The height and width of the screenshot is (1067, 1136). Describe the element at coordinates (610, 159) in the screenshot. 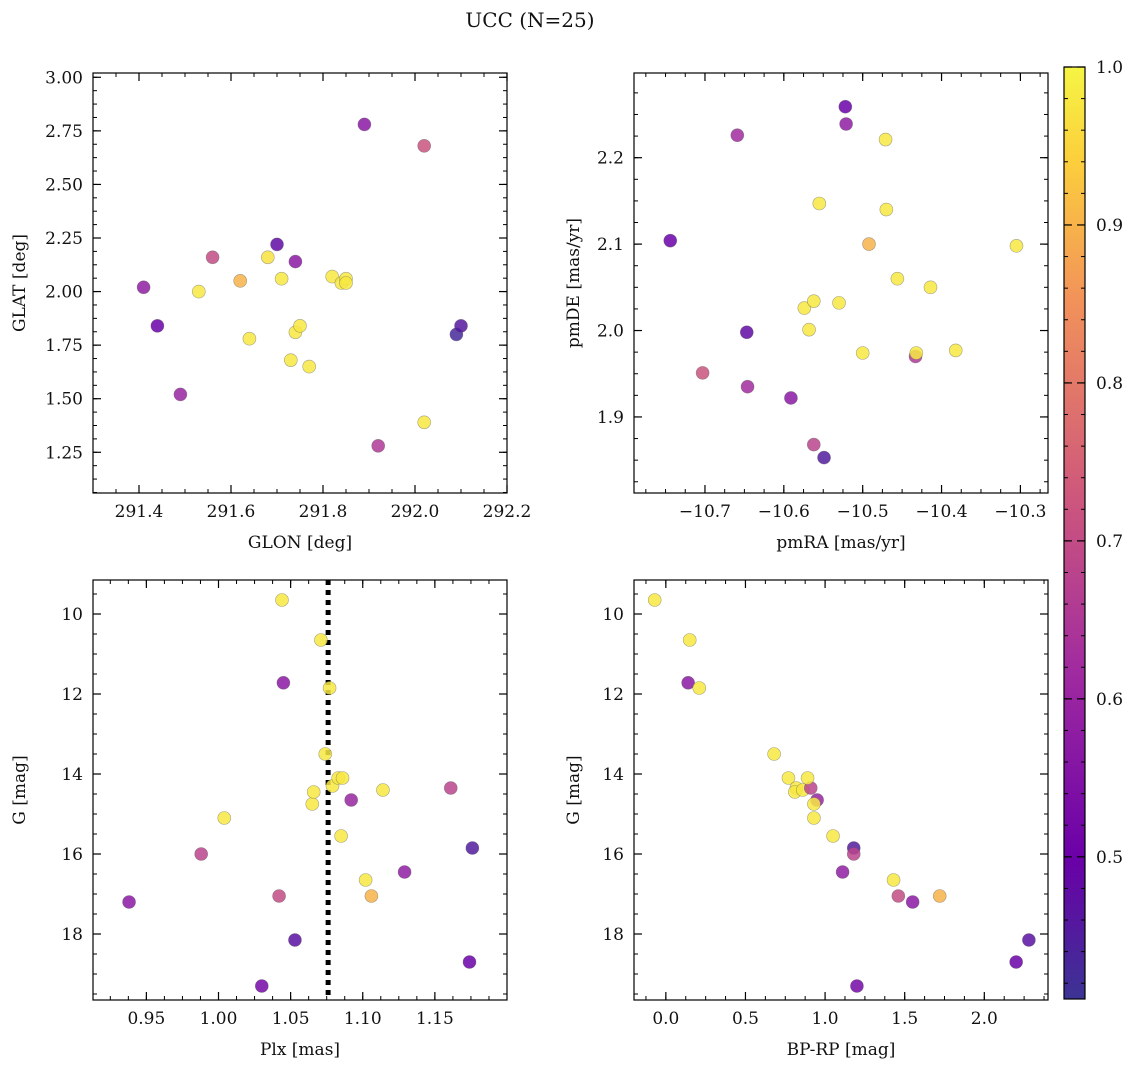

I see `y-tick-label: 2.2` at that location.